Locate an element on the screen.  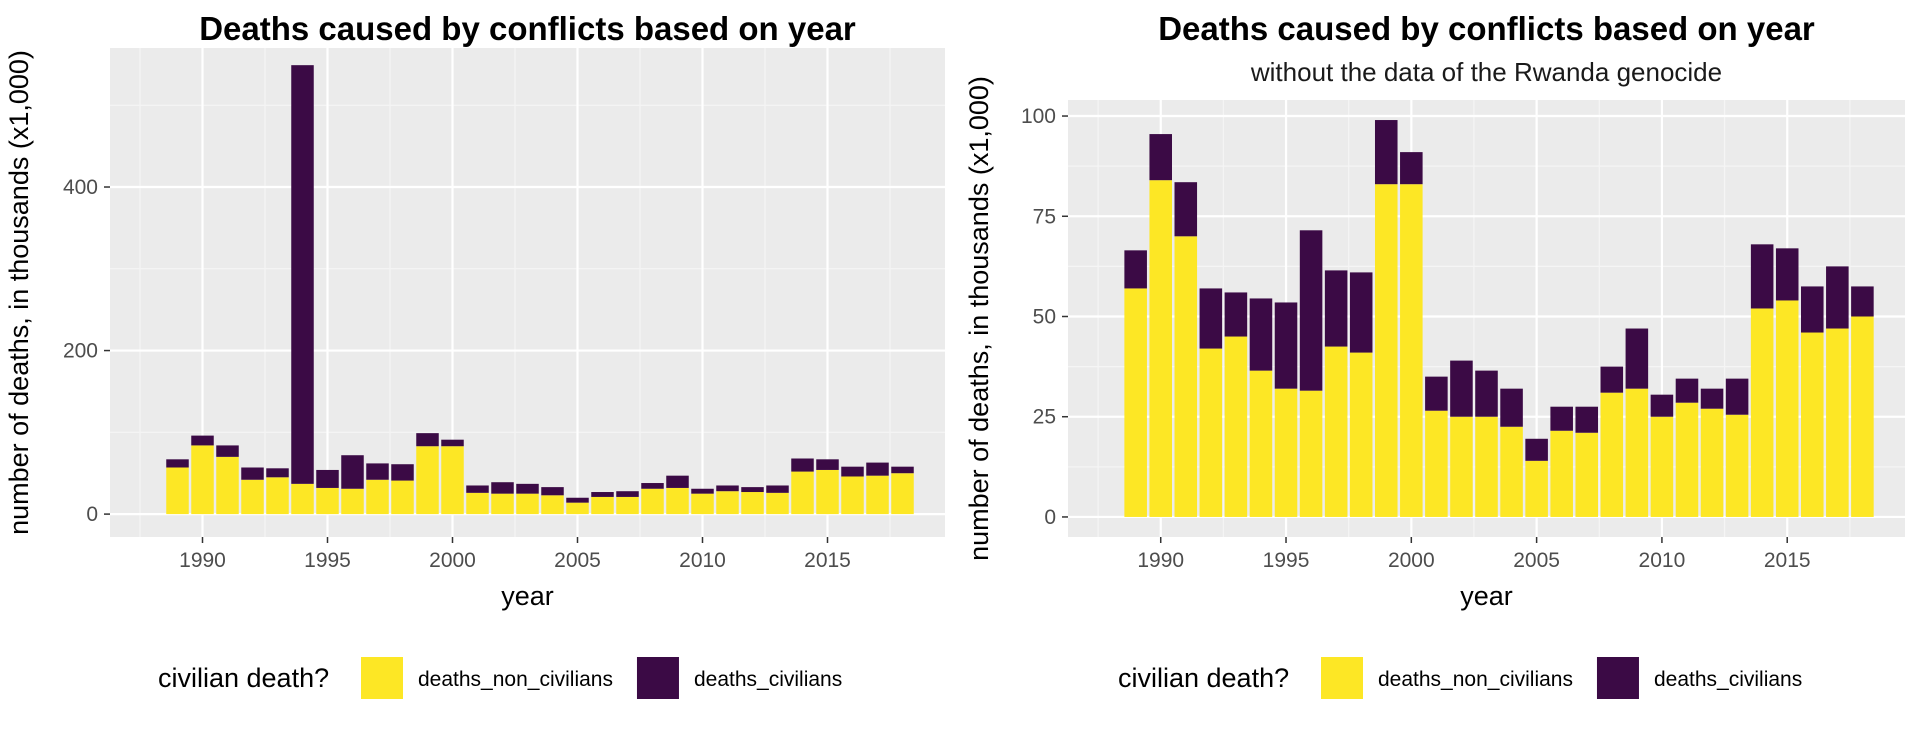
bar-deaths_civilians-1991 is located at coordinates (1186, 209).